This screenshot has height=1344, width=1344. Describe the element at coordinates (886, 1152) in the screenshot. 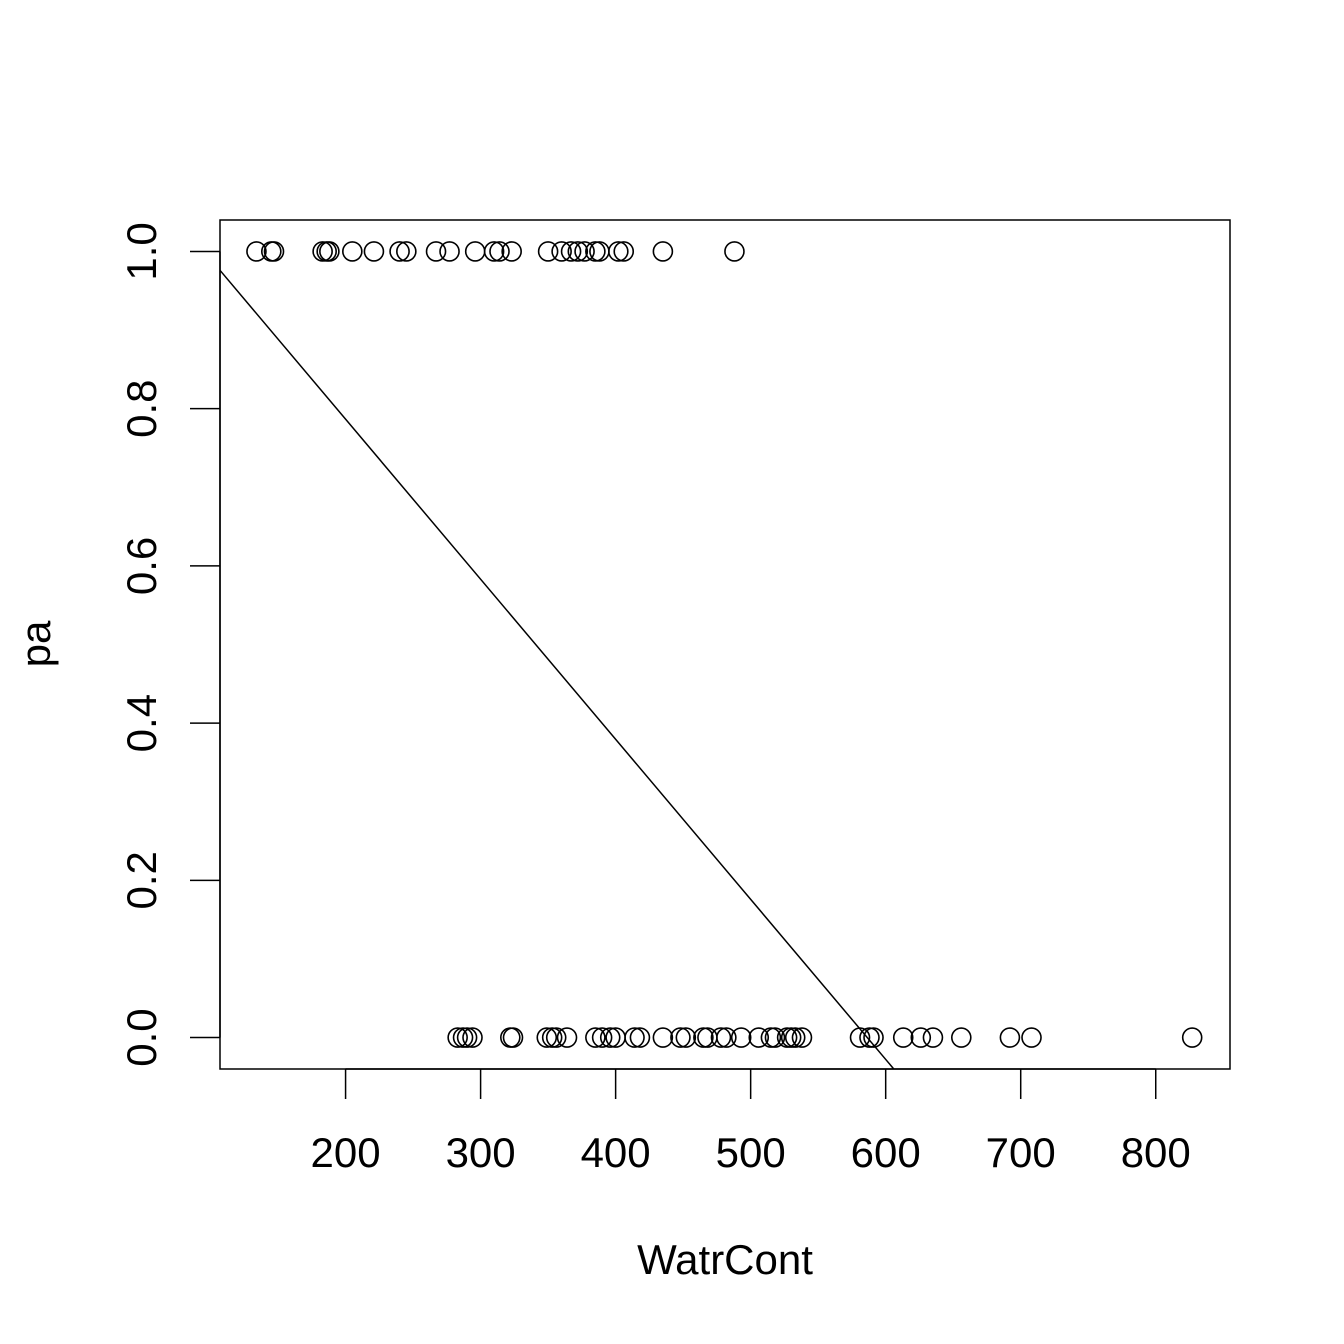

I see `x-tick-label: 600` at that location.